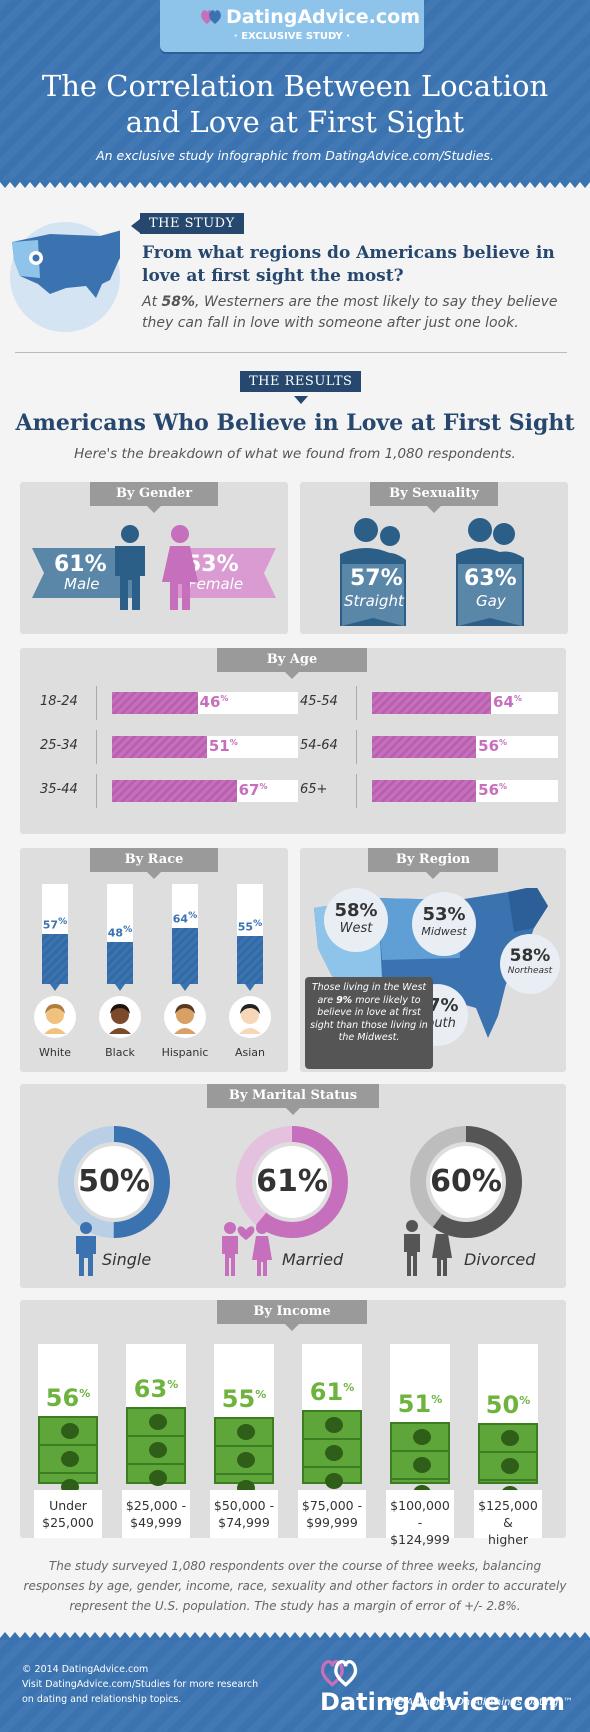  I want to click on straight-couple-icon, so click(373, 572).